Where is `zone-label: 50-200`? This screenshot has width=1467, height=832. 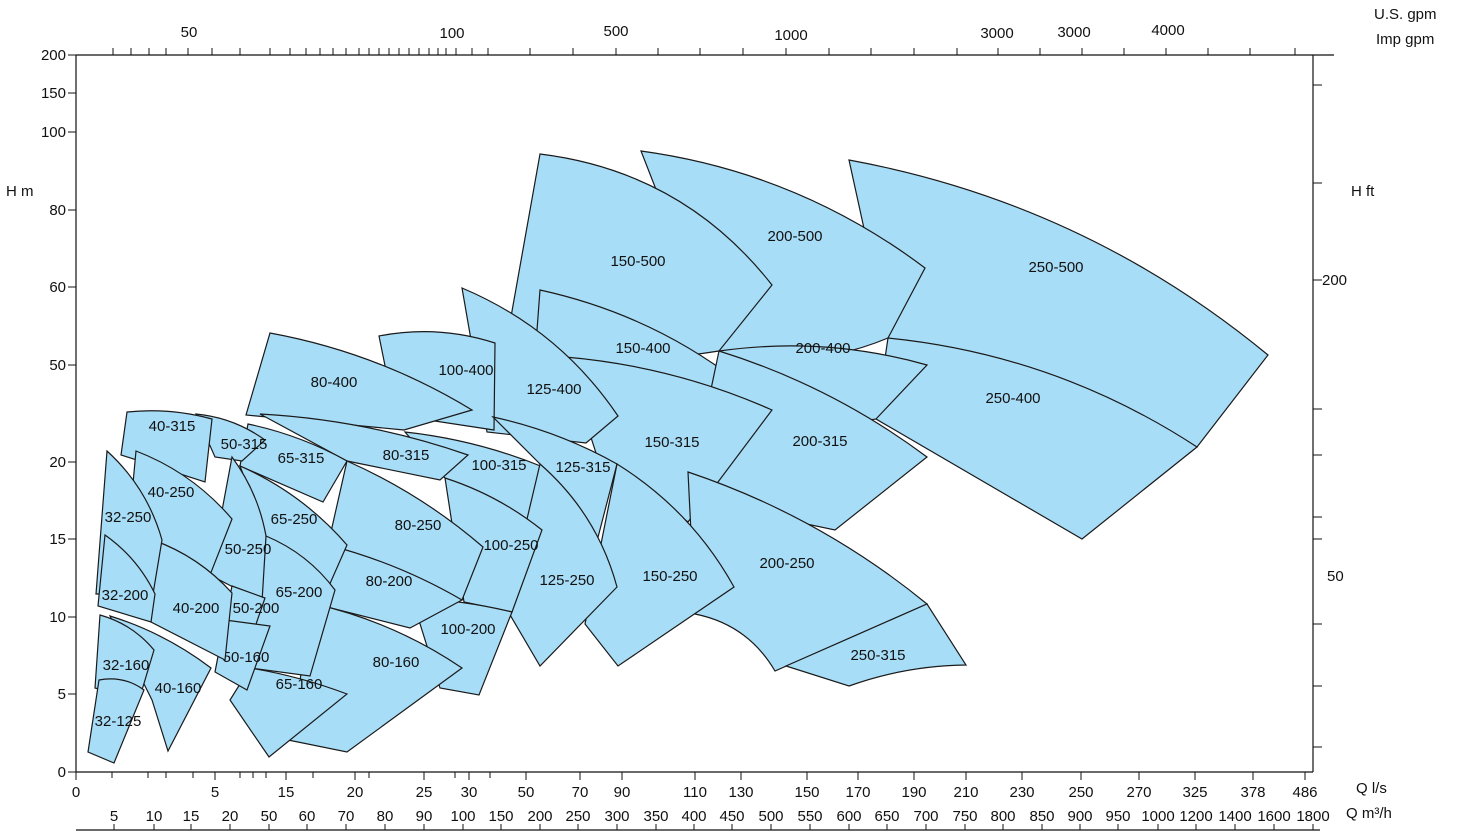 zone-label: 50-200 is located at coordinates (256, 608).